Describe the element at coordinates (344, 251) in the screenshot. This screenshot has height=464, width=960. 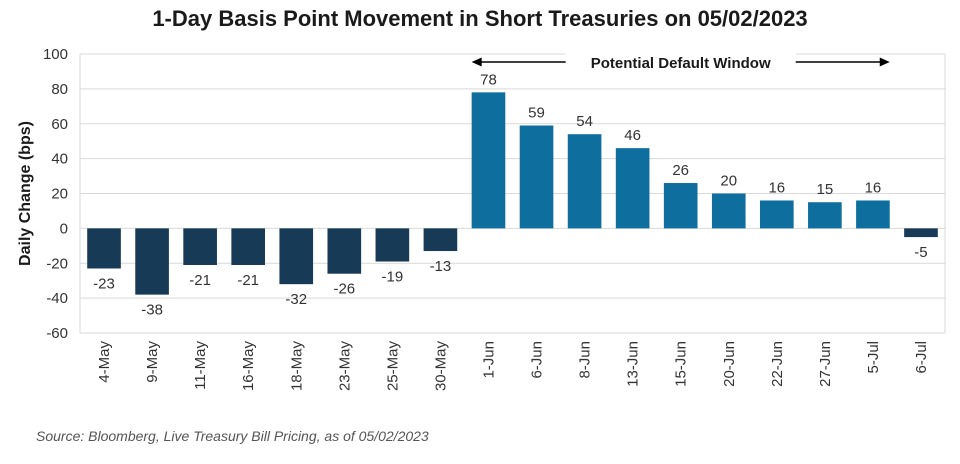
I see `bar-23-May` at that location.